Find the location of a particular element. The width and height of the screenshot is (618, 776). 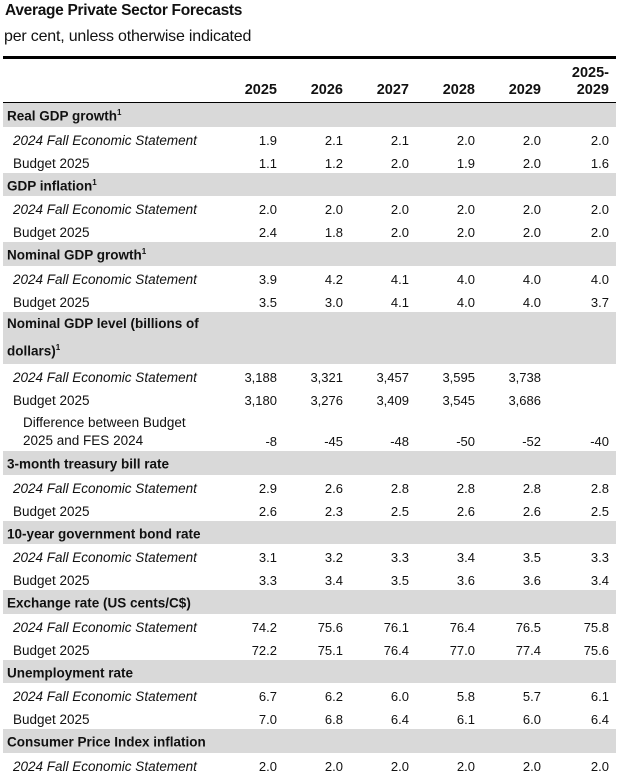

section-row: Real GDP growth1 is located at coordinates (309, 114).